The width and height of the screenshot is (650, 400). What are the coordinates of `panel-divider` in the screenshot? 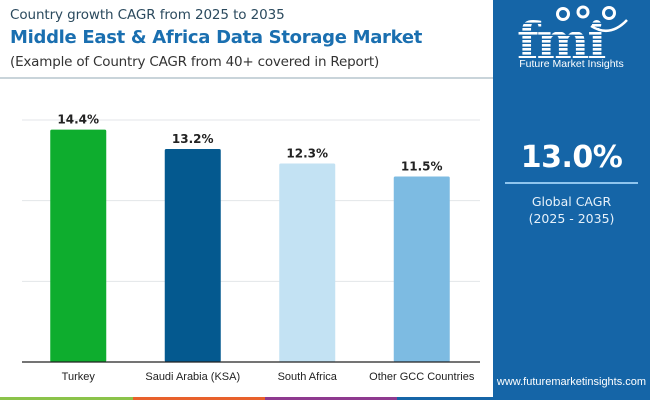 It's located at (571, 183).